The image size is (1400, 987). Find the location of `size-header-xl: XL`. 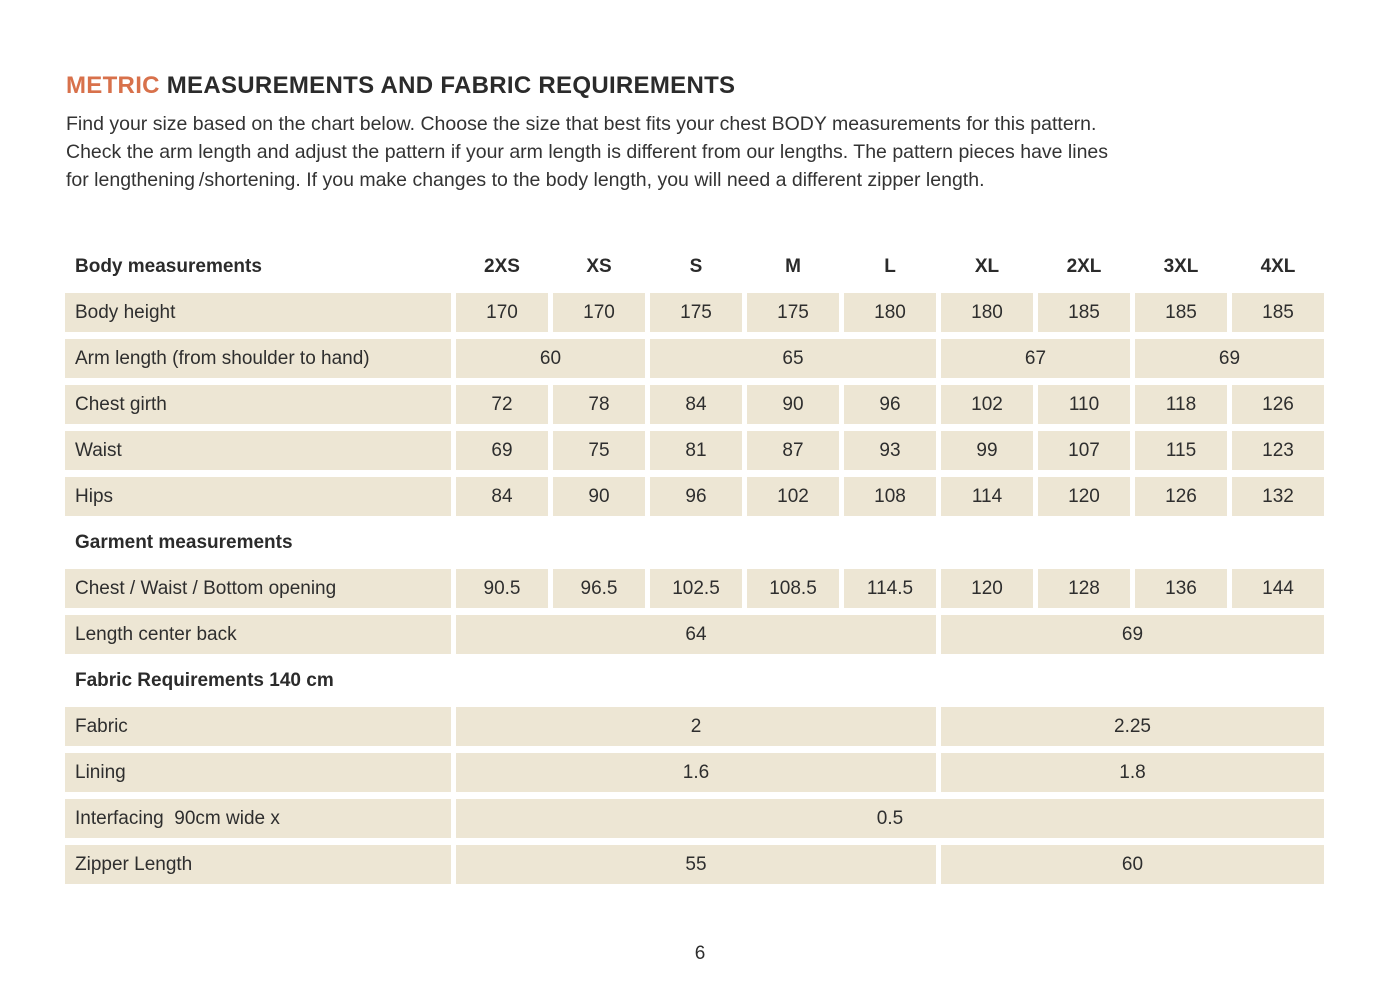

size-header-xl: XL is located at coordinates (987, 266).